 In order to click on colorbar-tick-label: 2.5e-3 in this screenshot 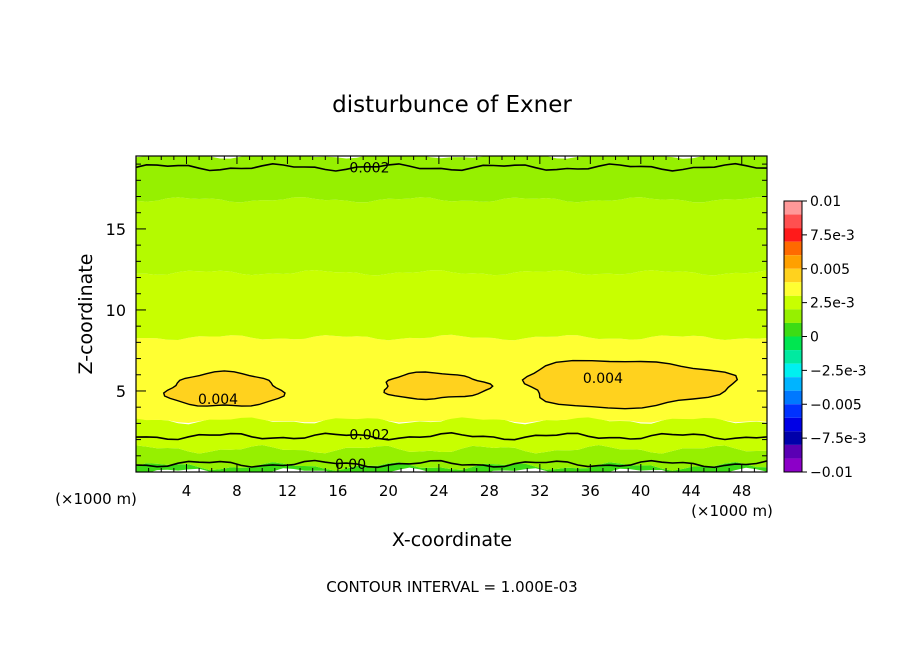, I will do `click(832, 304)`.